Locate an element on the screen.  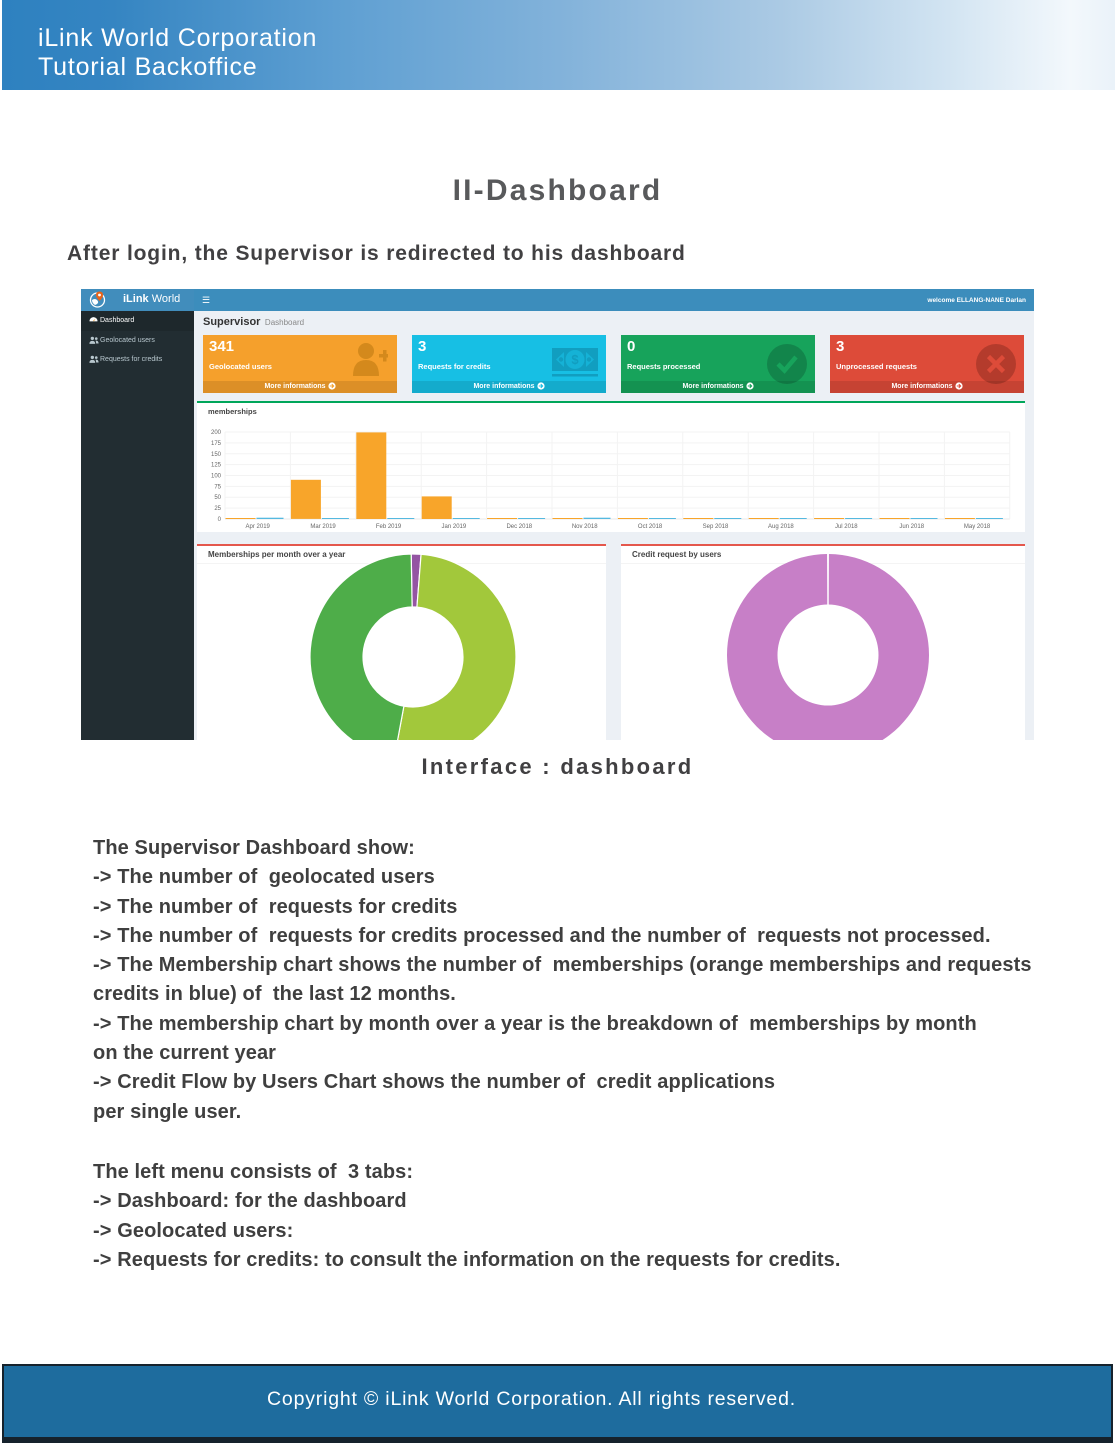
svg-text: 150 is located at coordinates (216, 455).